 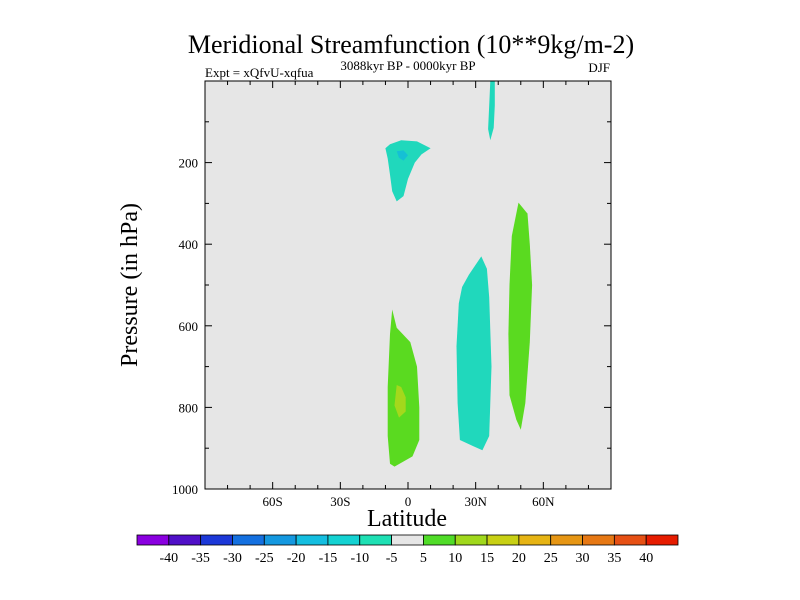 What do you see at coordinates (130, 285) in the screenshot?
I see `y-axis-label: Pressure (in hPa)` at bounding box center [130, 285].